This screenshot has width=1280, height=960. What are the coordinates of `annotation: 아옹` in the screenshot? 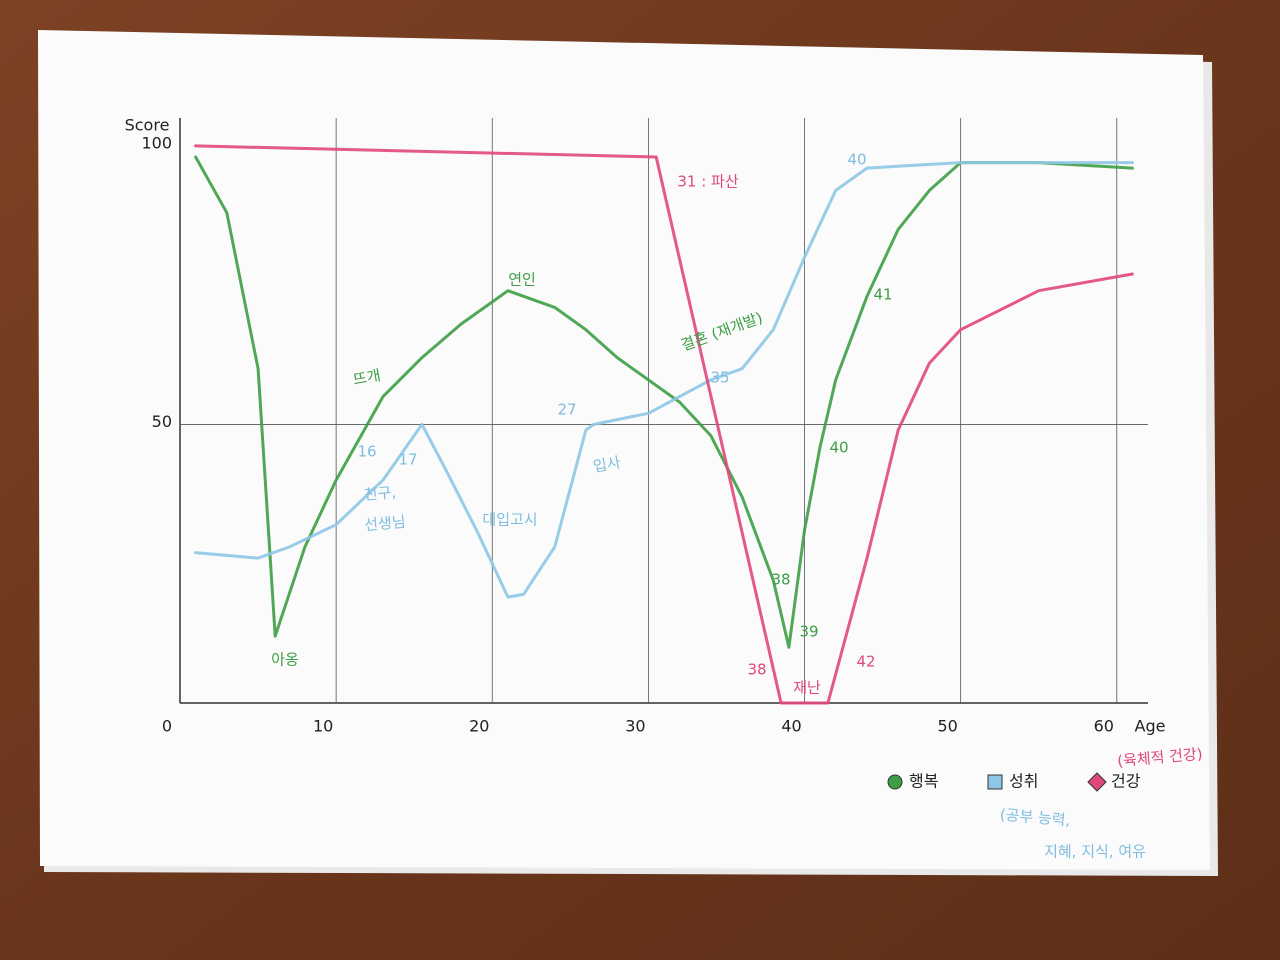 It's located at (285, 660).